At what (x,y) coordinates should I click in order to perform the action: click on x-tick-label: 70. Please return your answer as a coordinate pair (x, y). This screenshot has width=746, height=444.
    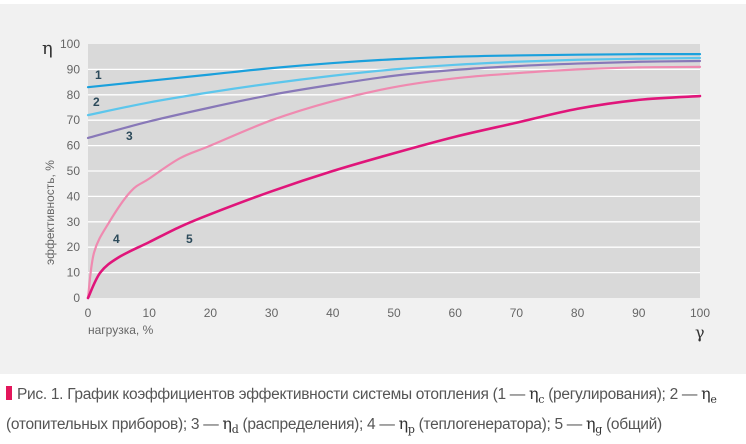
    Looking at the image, I should click on (517, 313).